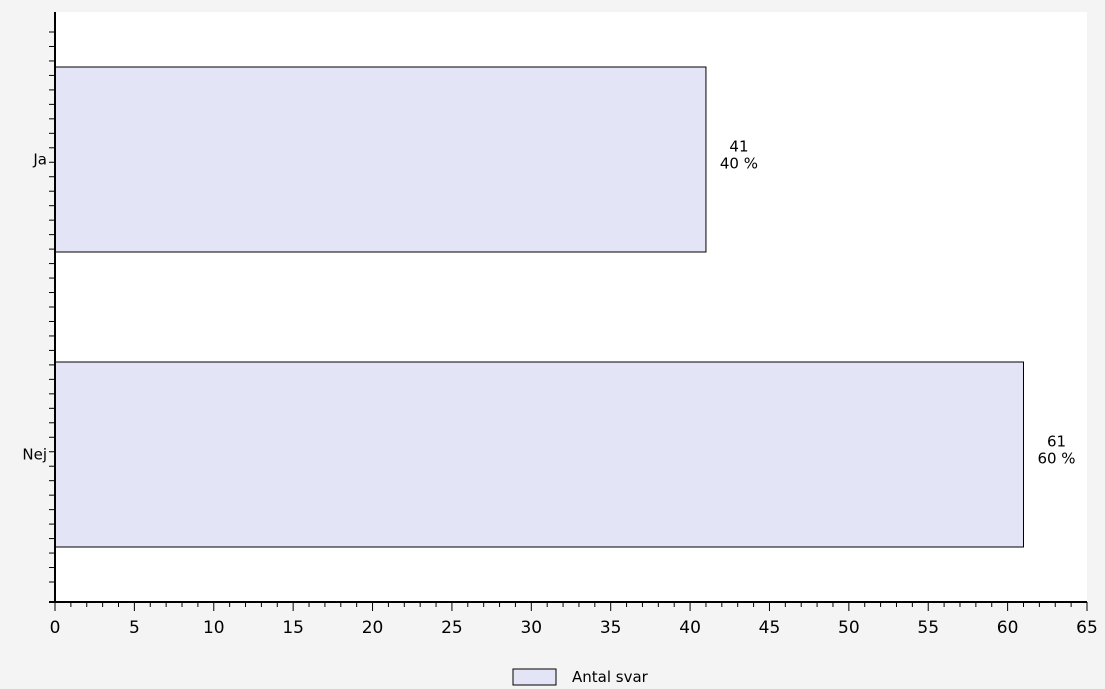 Image resolution: width=1105 pixels, height=689 pixels. What do you see at coordinates (39, 160) in the screenshot?
I see `category-label-ja: Ja` at bounding box center [39, 160].